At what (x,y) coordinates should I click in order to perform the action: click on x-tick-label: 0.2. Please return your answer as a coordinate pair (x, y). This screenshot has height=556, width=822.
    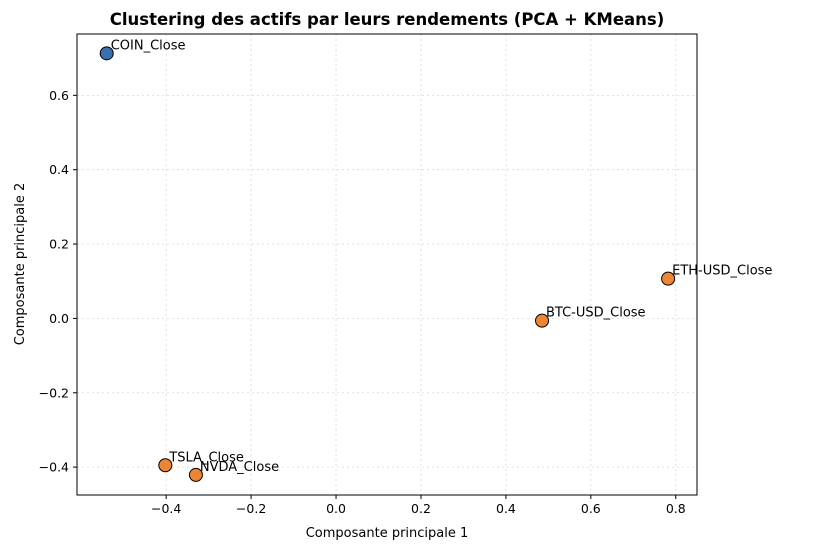
    Looking at the image, I should click on (421, 508).